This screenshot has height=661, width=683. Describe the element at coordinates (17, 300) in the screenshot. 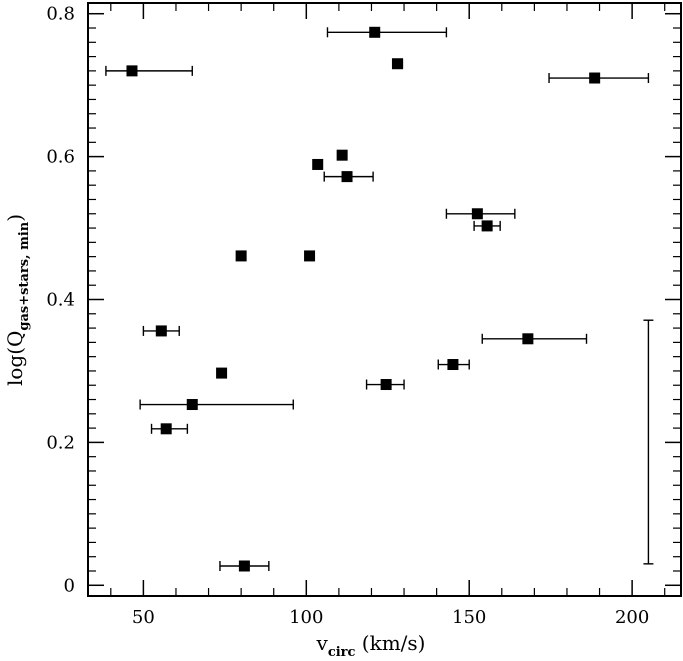

I see `y-axis-label: log(Qgas+stars, min)` at that location.